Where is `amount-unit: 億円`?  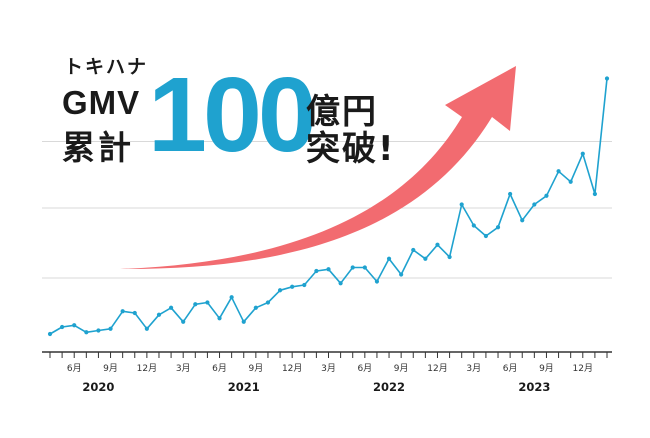 amount-unit: 億円 is located at coordinates (342, 112).